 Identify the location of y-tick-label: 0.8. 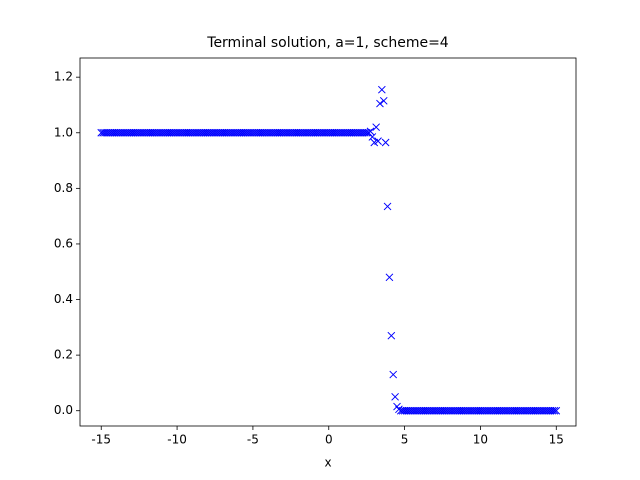
(63, 188).